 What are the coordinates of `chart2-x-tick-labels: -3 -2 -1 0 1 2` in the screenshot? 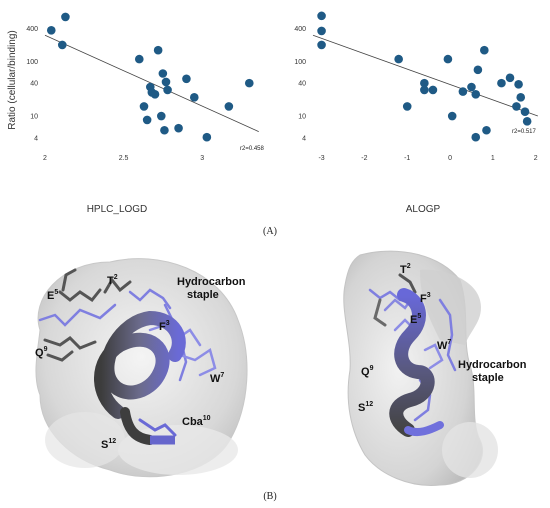 It's located at (427, 158).